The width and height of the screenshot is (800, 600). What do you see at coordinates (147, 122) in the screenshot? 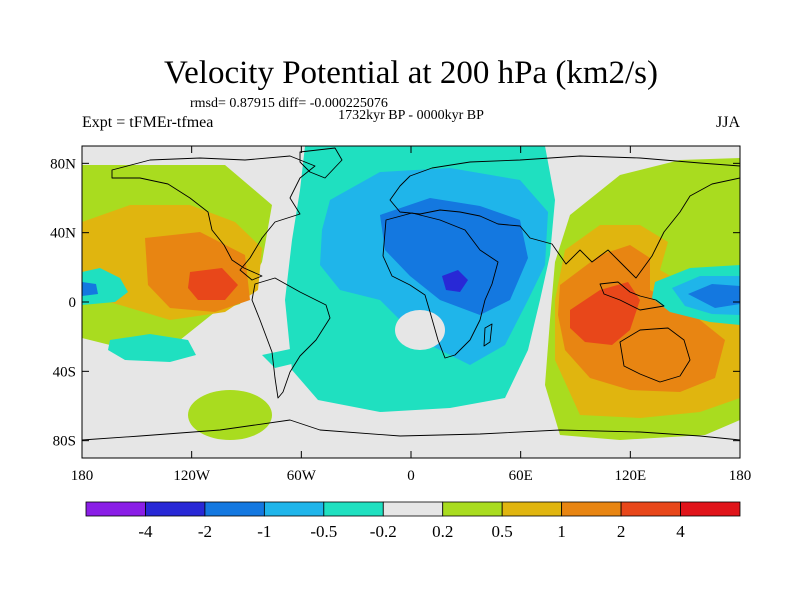
I see `experiment-label: Expt = tFMEr-tfmea` at bounding box center [147, 122].